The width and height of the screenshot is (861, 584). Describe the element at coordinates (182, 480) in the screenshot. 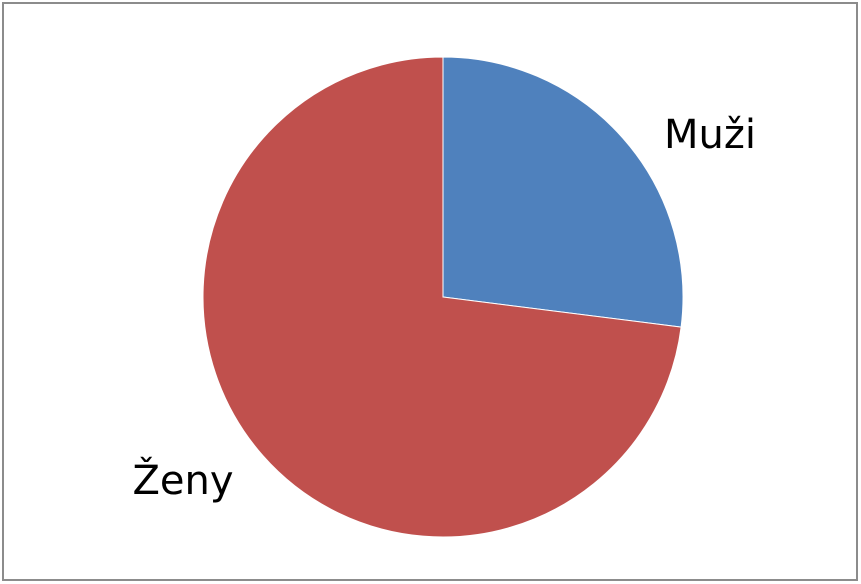

I see `slice-label: Ženy` at that location.